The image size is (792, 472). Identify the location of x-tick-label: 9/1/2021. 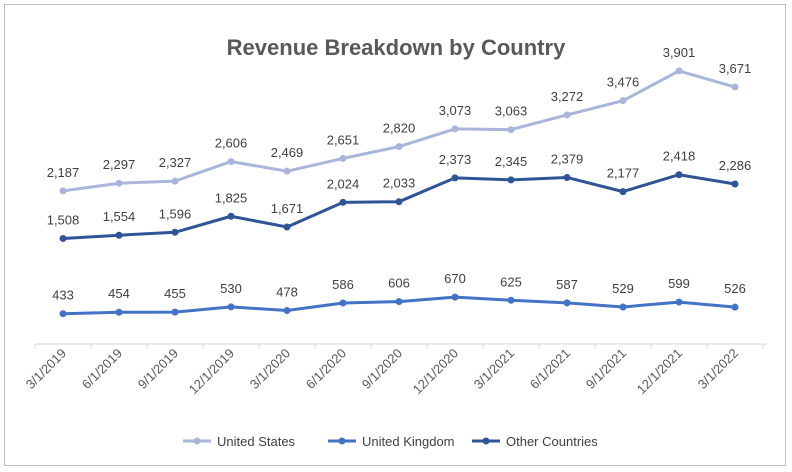
(606, 369).